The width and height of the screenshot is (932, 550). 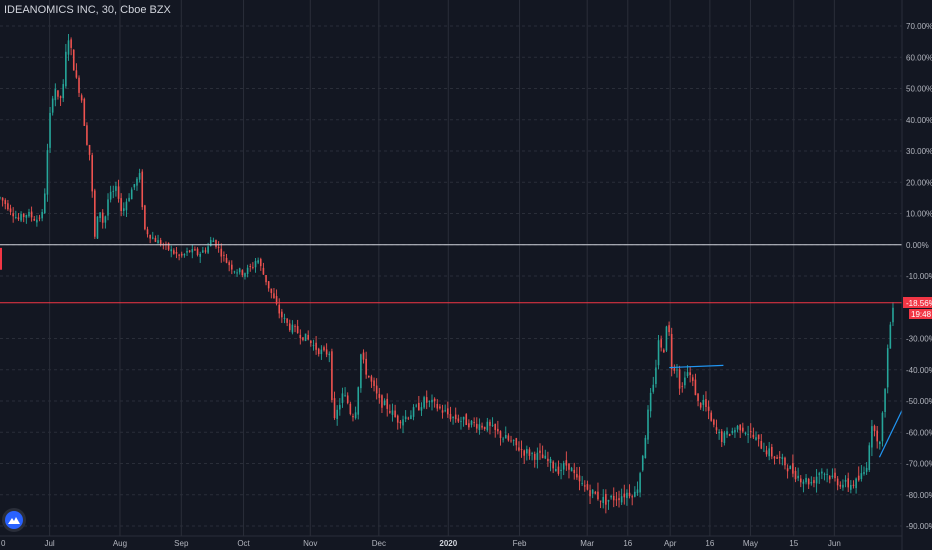 What do you see at coordinates (181, 543) in the screenshot?
I see `x-tick-label: Sep` at bounding box center [181, 543].